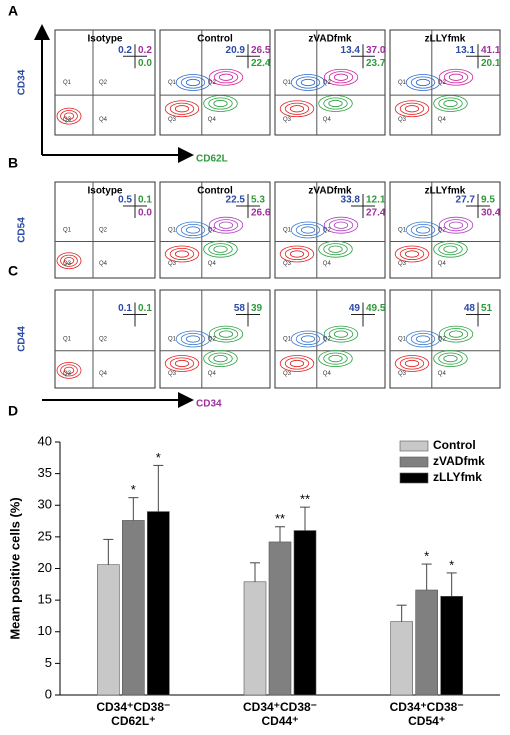 Image resolution: width=510 pixels, height=735 pixels. I want to click on quadrant-value: 48, so click(470, 308).